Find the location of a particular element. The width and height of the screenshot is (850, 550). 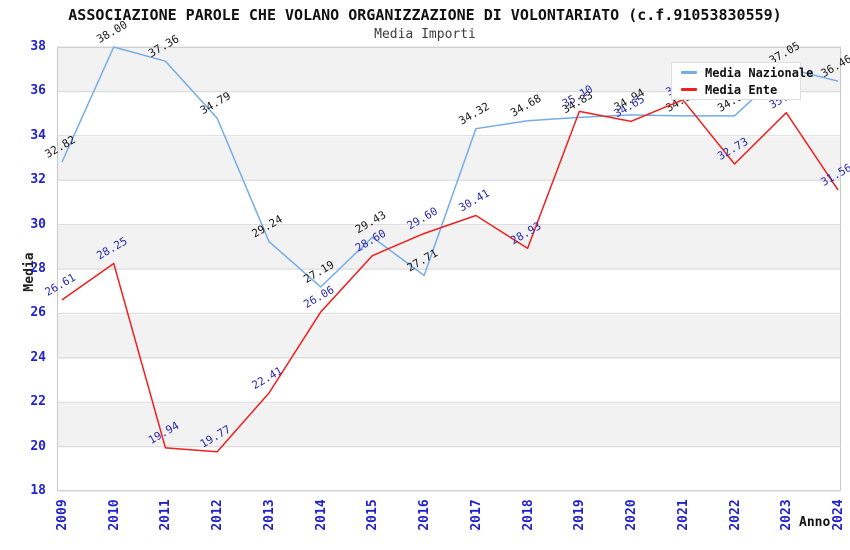

x-tick-label: 2020 is located at coordinates (631, 515).